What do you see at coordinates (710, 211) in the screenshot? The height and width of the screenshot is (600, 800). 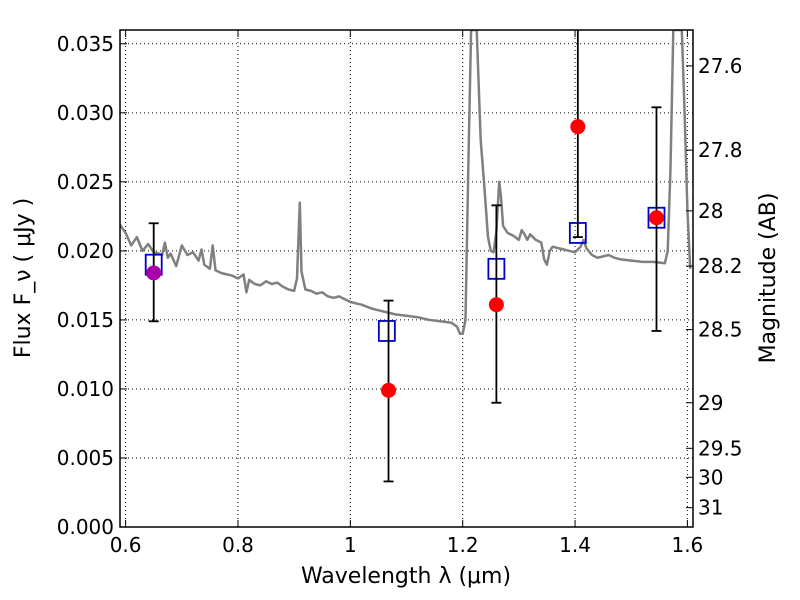 I see `y-right-tick-label: 28` at bounding box center [710, 211].